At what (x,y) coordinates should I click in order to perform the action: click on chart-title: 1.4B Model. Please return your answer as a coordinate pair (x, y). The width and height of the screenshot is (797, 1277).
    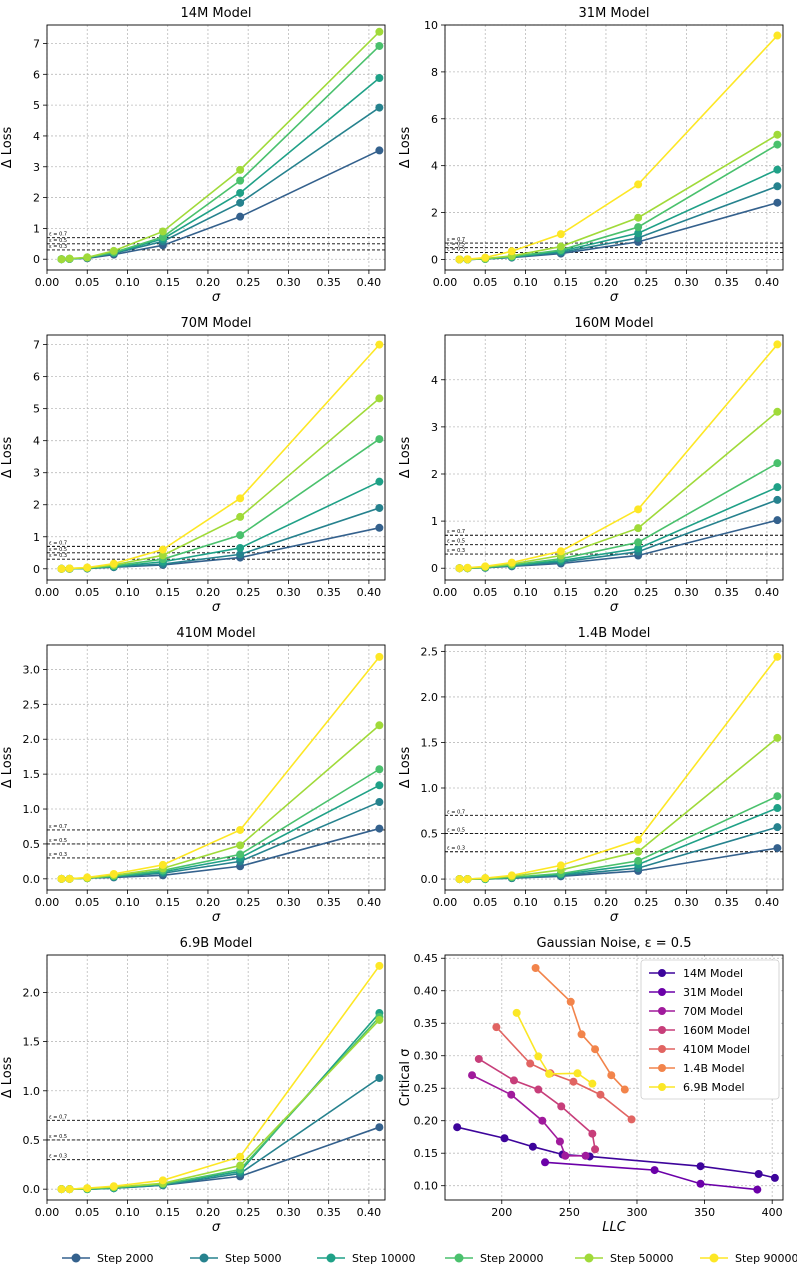
    Looking at the image, I should click on (614, 633).